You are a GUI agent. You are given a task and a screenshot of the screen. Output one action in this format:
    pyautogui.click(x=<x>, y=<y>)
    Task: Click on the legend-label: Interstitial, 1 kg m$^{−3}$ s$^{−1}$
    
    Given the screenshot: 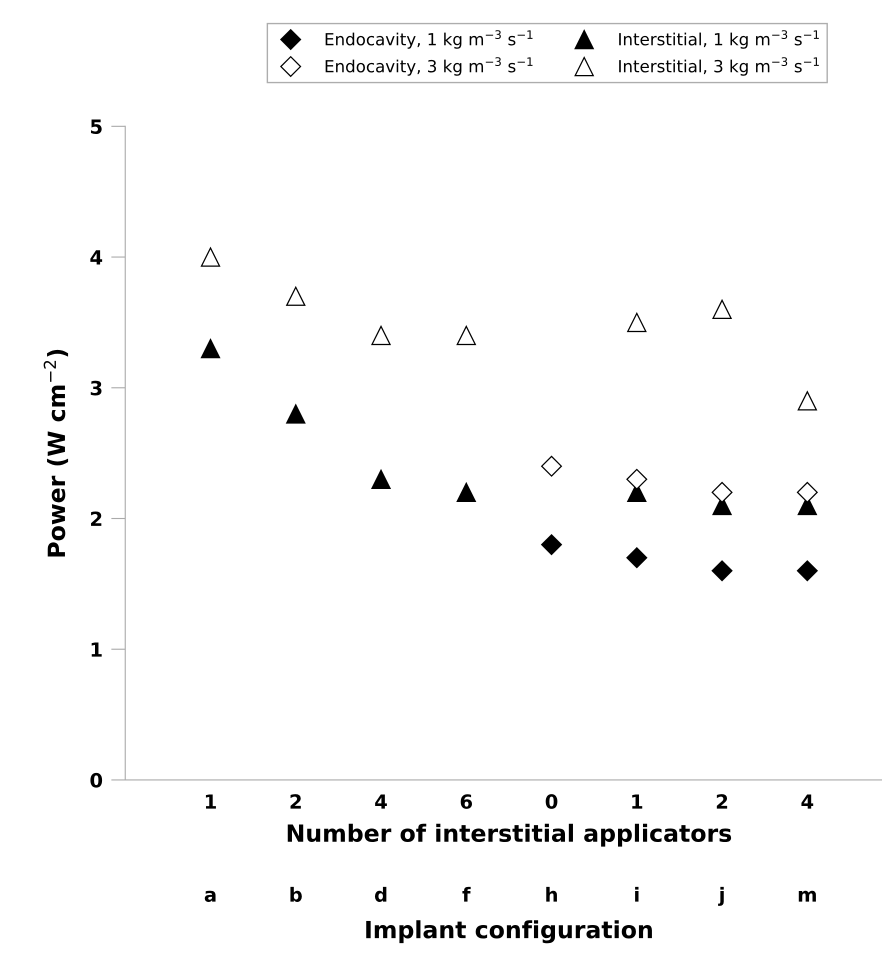 What is the action you would take?
    pyautogui.click(x=719, y=39)
    